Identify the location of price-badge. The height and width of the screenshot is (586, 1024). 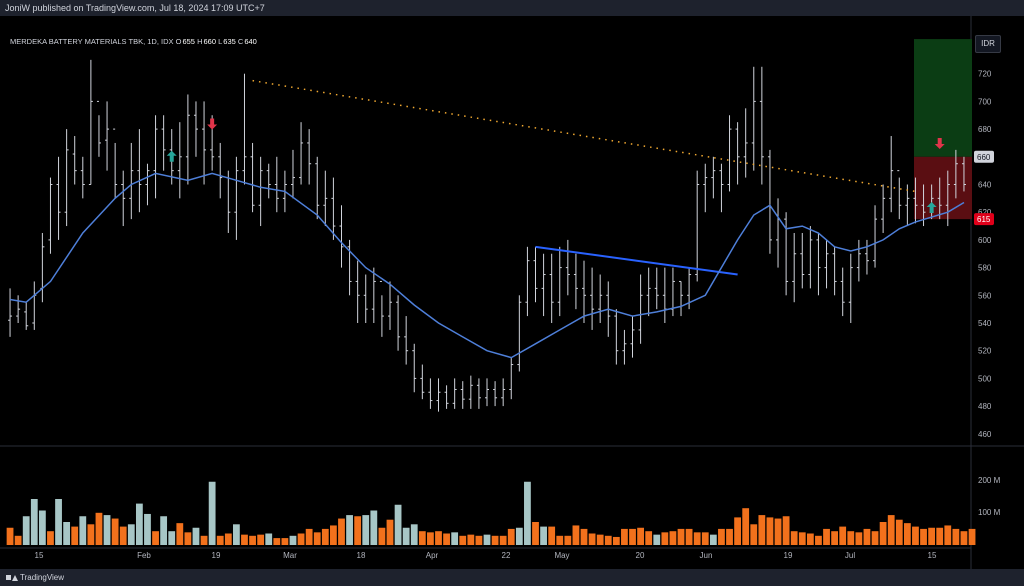
(984, 156).